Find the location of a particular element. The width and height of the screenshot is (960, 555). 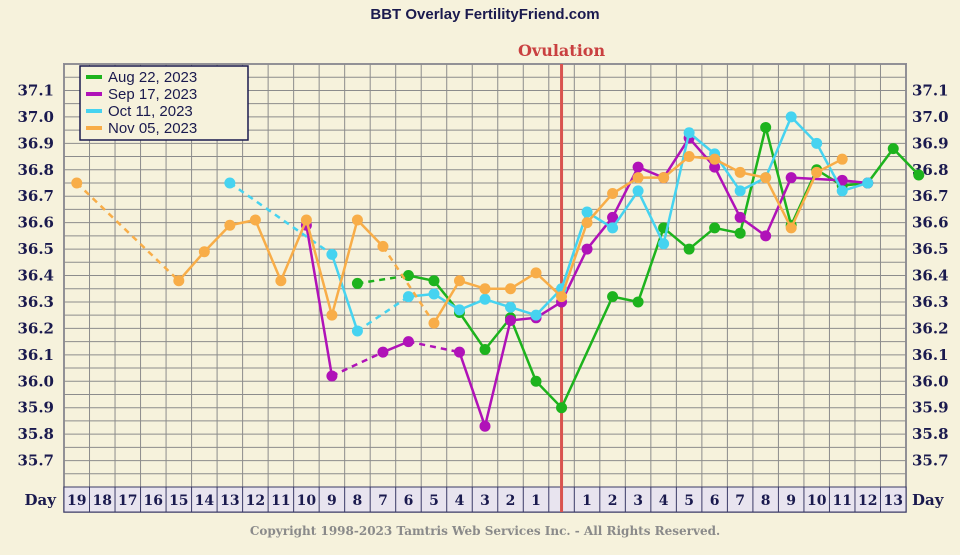

x-tick-label: 7 is located at coordinates (740, 501).